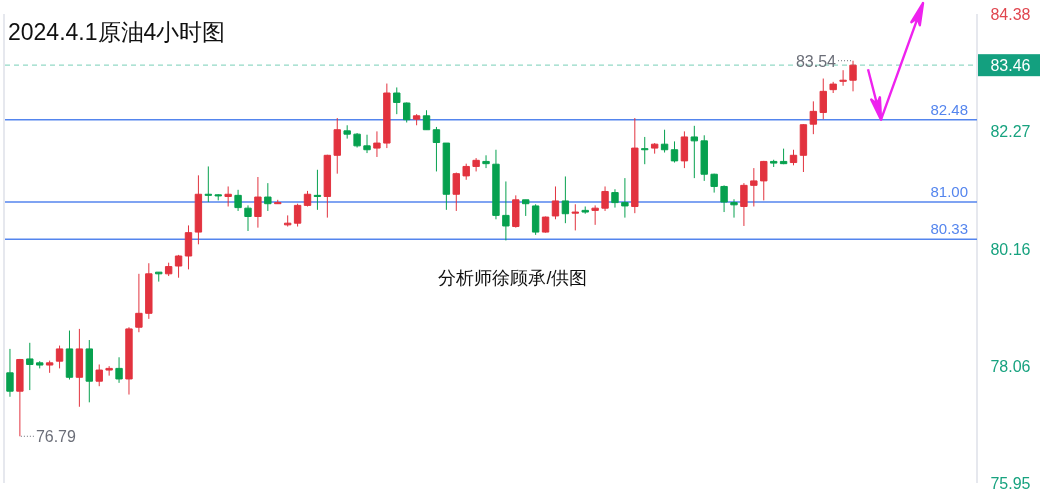 The width and height of the screenshot is (1040, 495). I want to click on ref-line-label: 80.33, so click(949, 229).